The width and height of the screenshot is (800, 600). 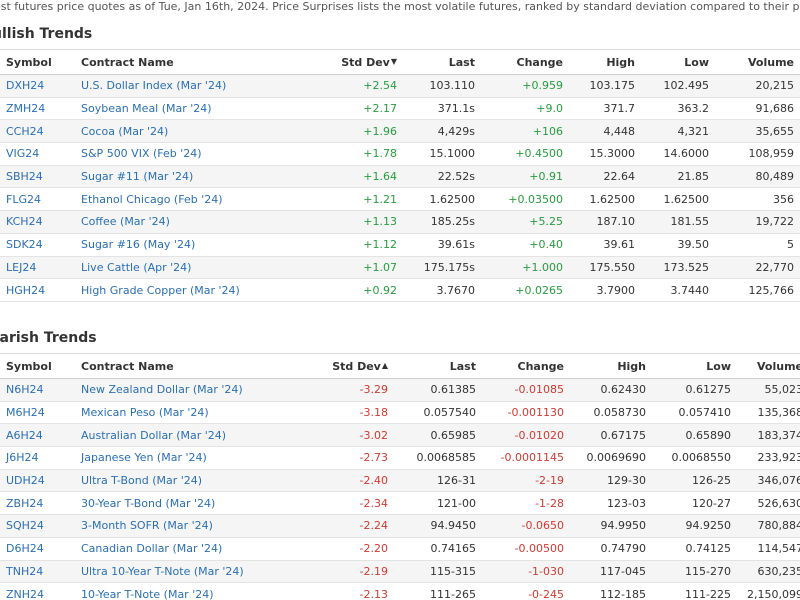 I want to click on column-header-std-dev: Std Dev▼, so click(x=354, y=62).